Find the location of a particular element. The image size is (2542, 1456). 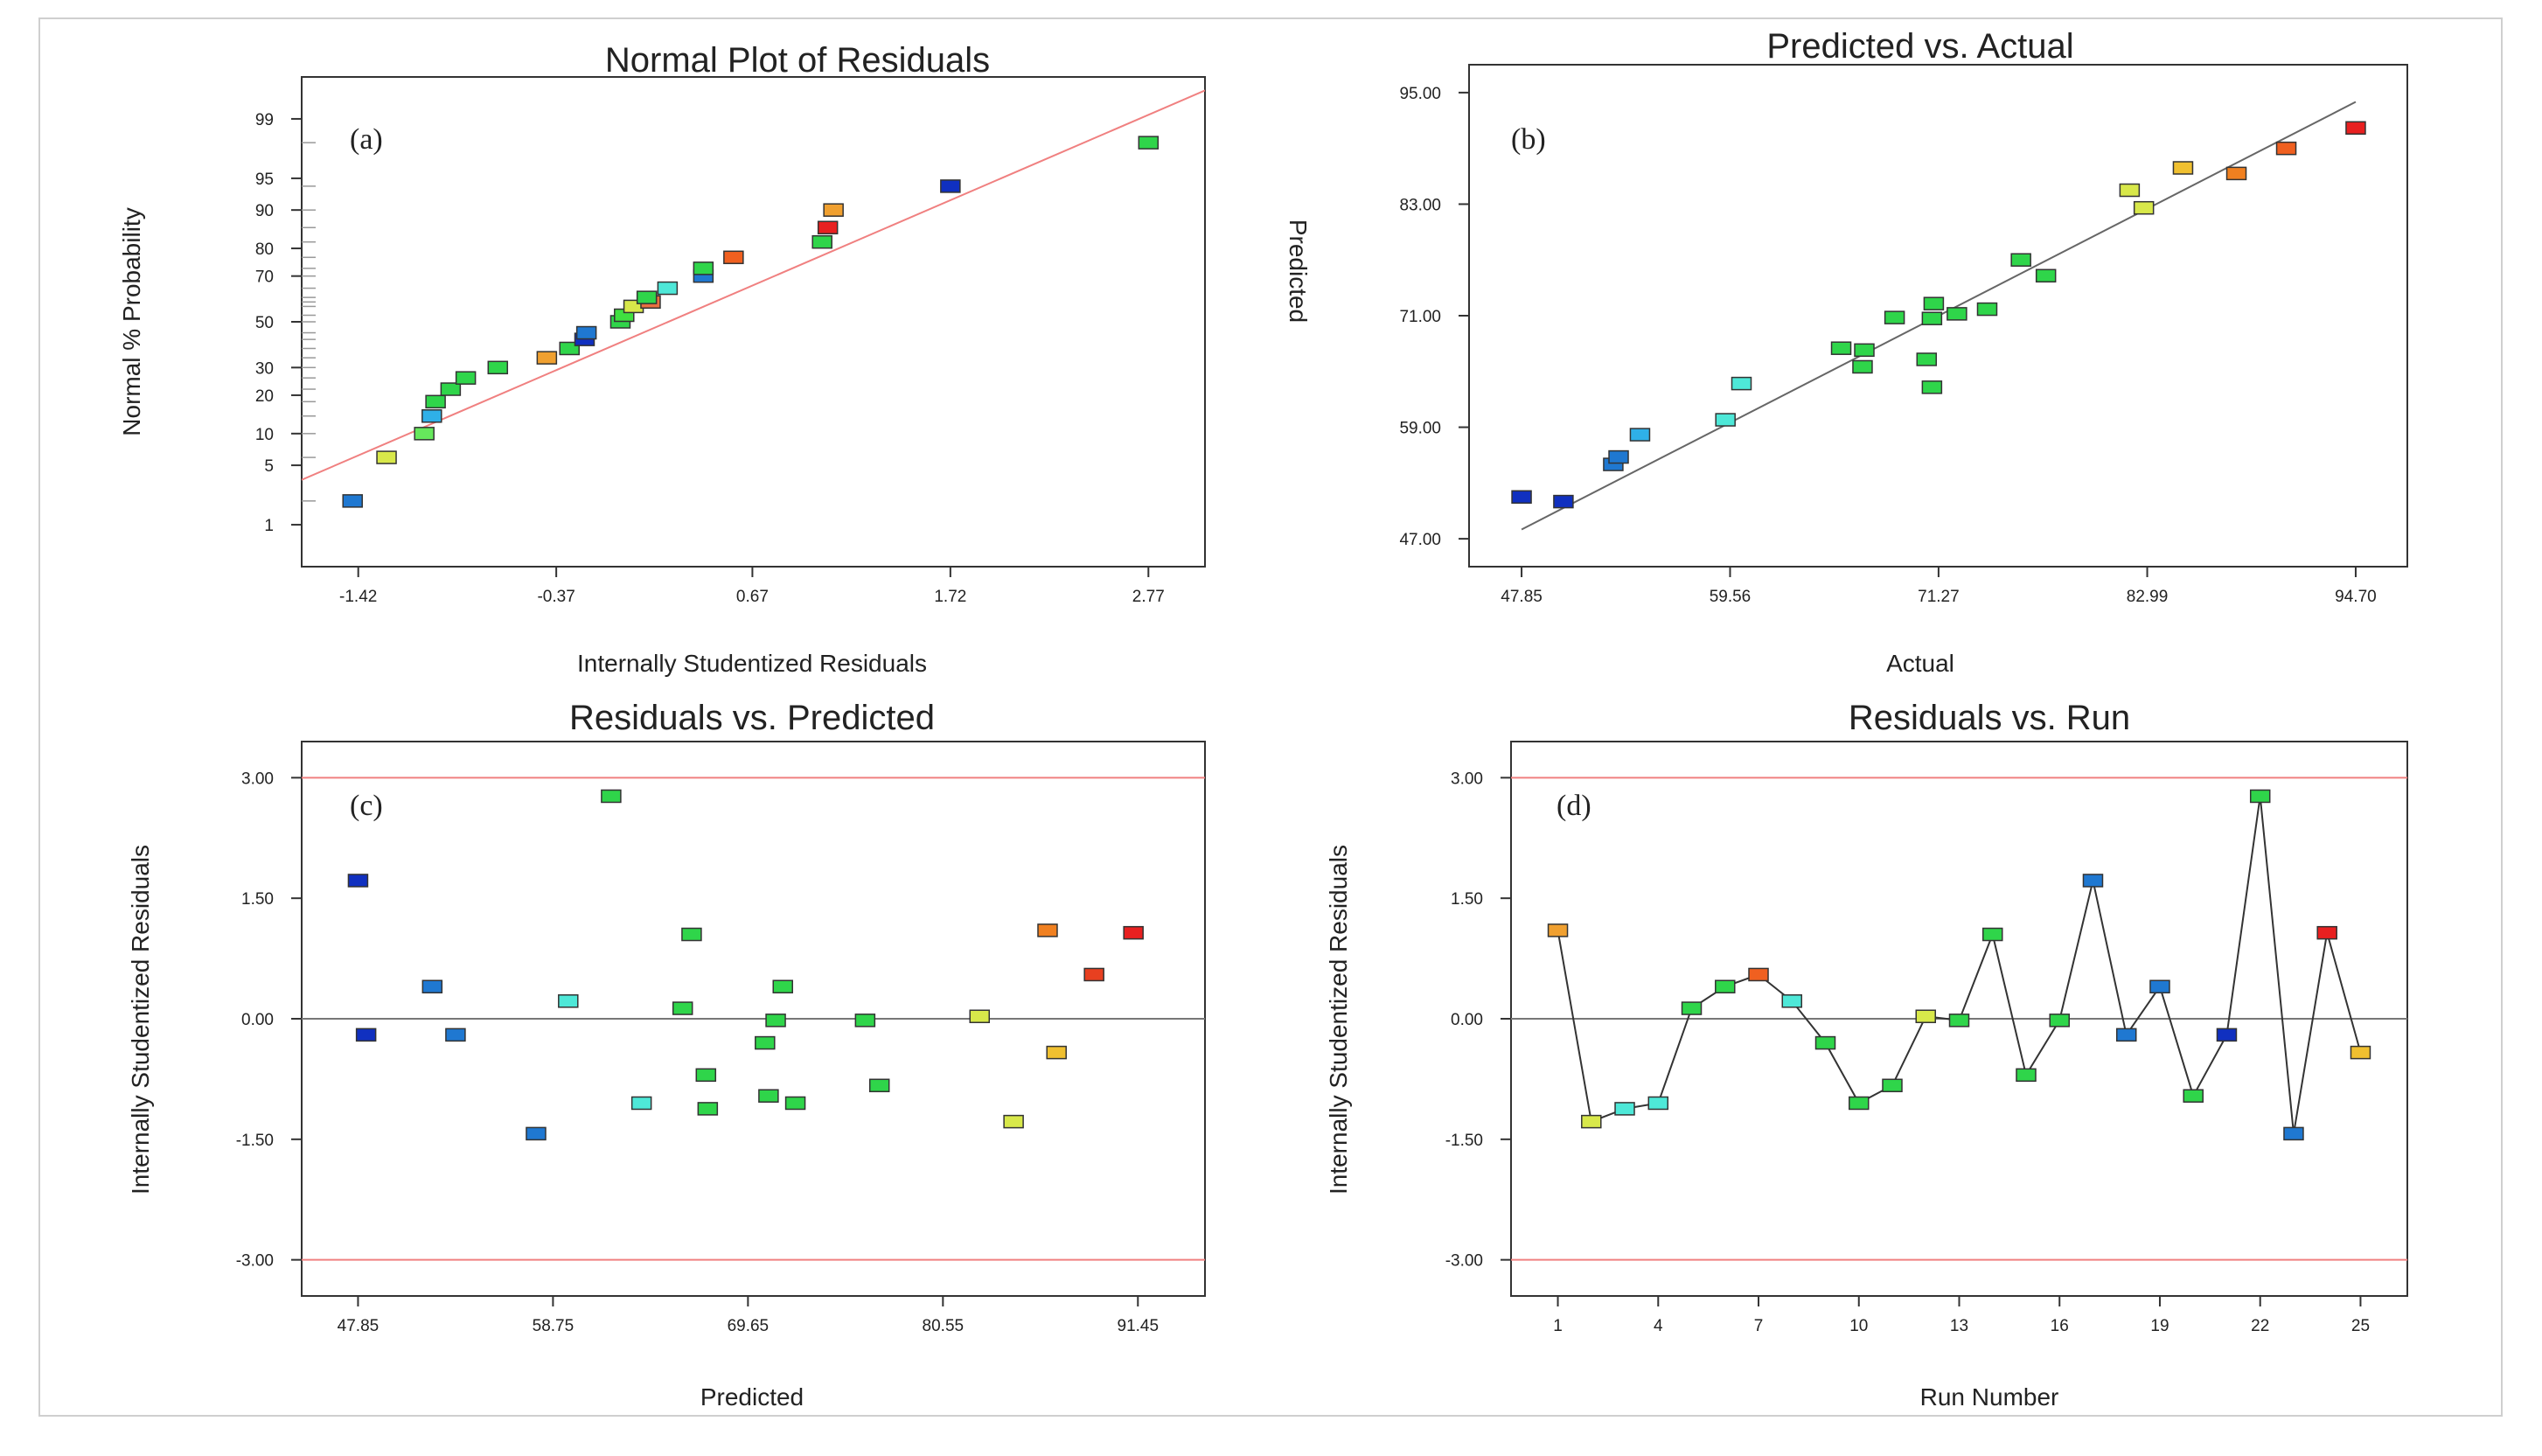

panel-c-y-tick-label-2: 0.00 is located at coordinates (257, 1020).